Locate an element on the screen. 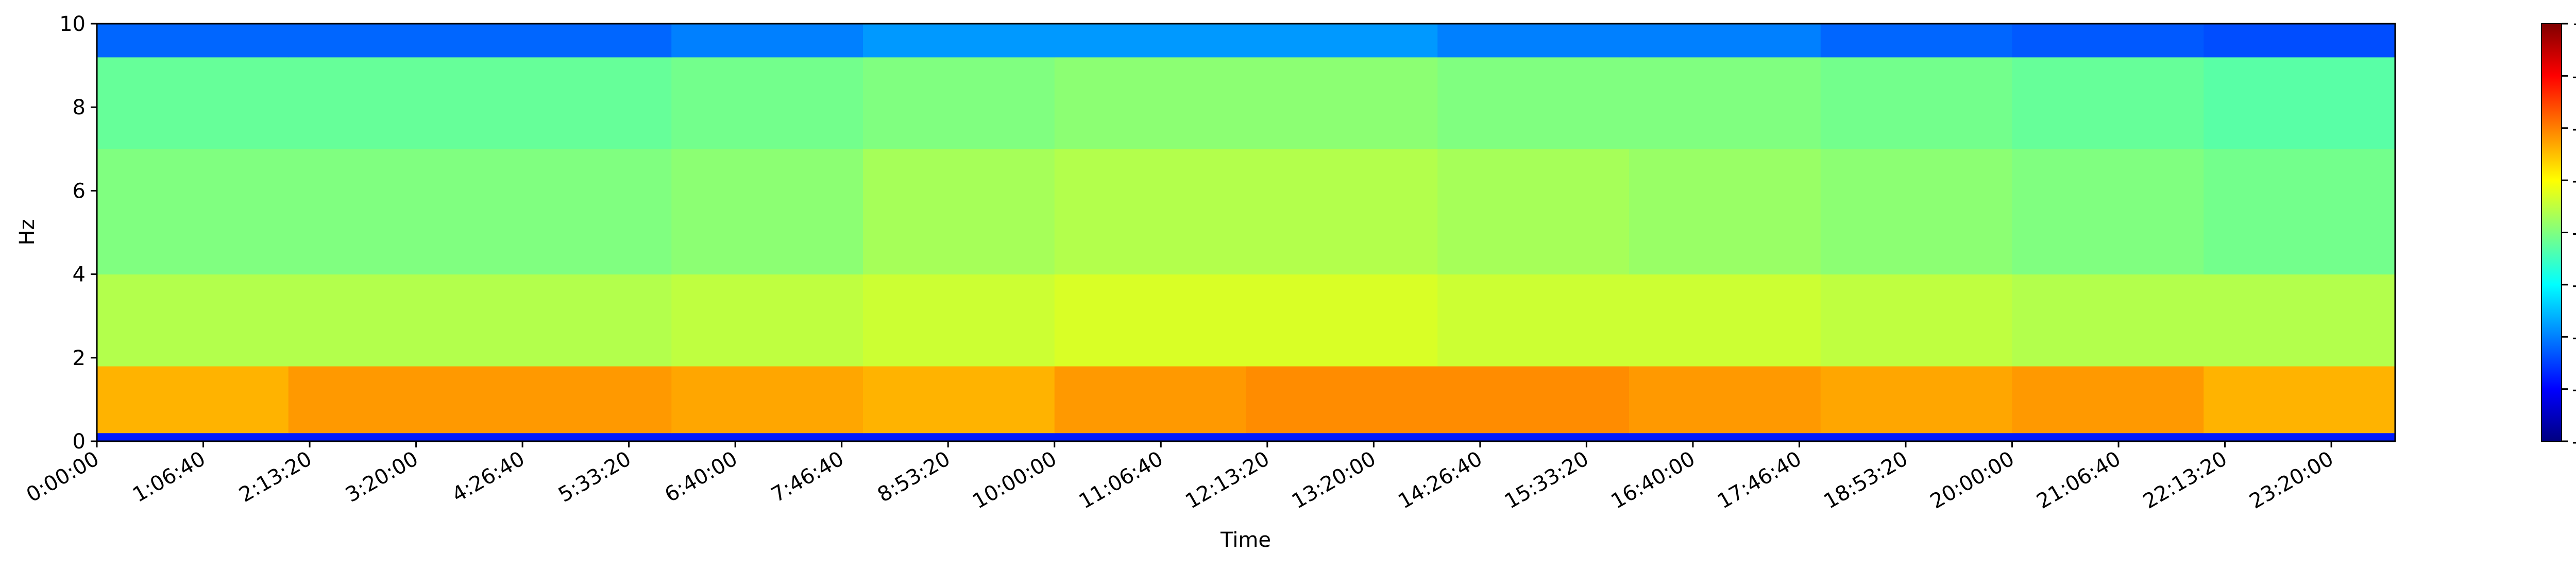 The width and height of the screenshot is (2576, 571). y-tick-label: 2 is located at coordinates (79, 358).